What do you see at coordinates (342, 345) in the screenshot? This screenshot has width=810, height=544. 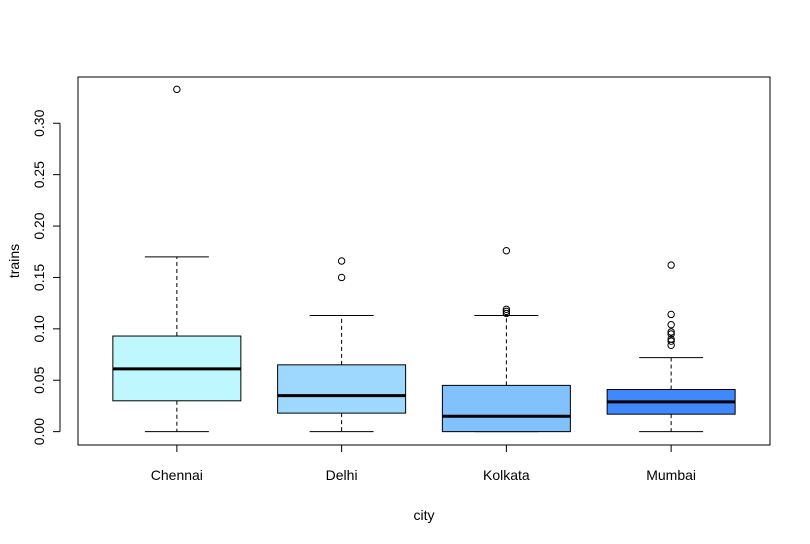 I see `box-delhi` at bounding box center [342, 345].